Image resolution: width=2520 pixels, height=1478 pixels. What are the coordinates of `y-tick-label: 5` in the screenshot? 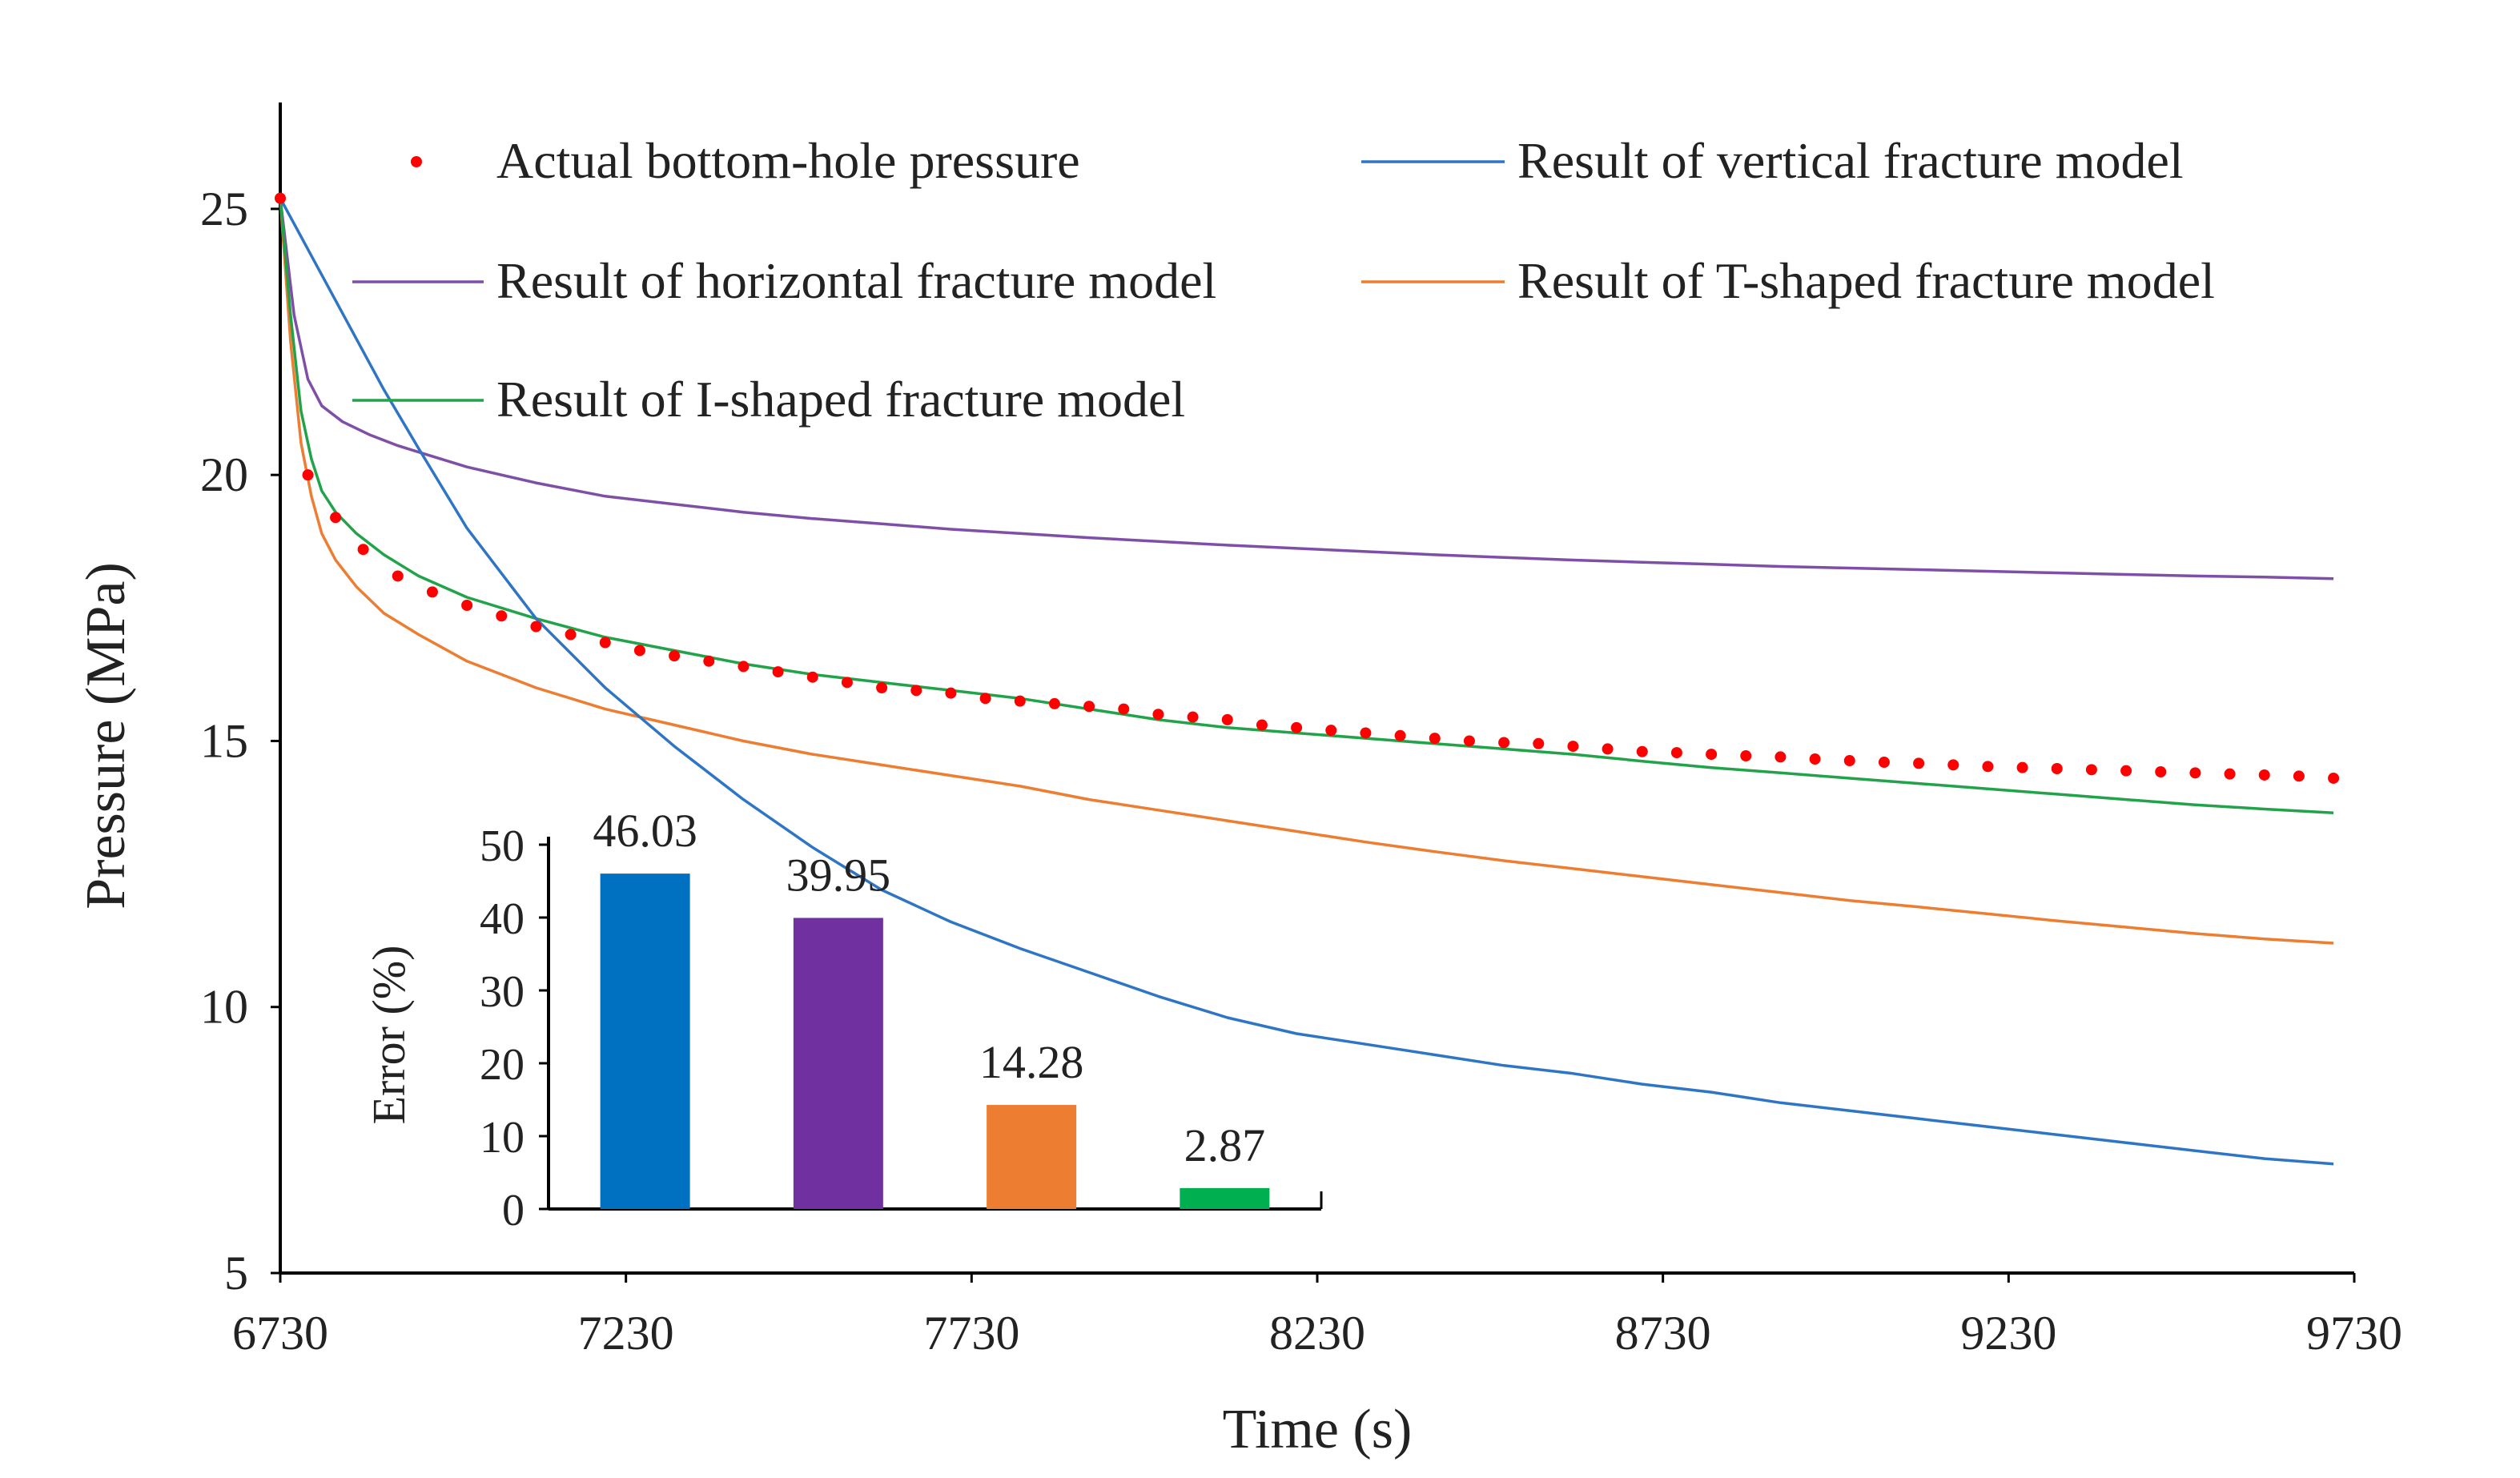 It's located at (236, 1273).